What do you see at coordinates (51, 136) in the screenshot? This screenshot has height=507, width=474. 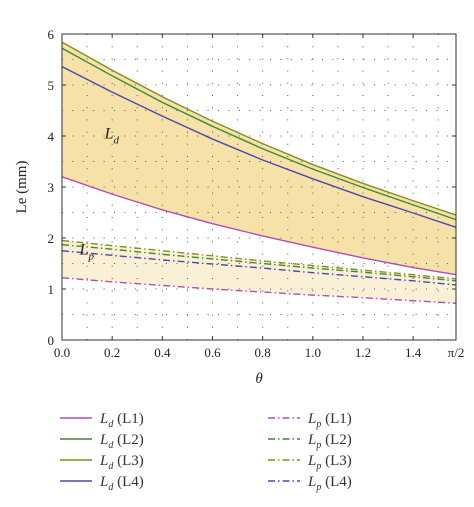 I see `y-tick-label: 4` at bounding box center [51, 136].